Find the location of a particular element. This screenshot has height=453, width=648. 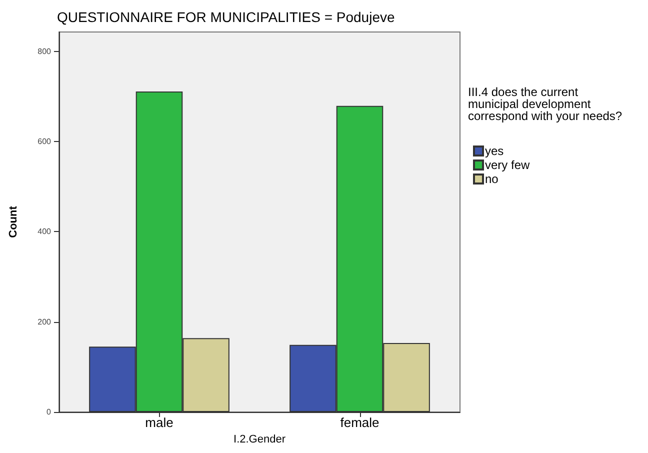

x-tick-label: male is located at coordinates (159, 422).